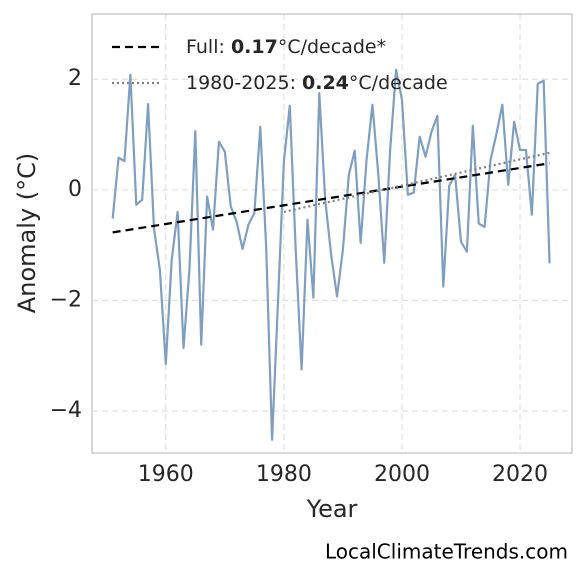 This screenshot has height=580, width=585. Describe the element at coordinates (244, 83) in the screenshot. I see `legend-label-part: 1980-2025:` at that location.